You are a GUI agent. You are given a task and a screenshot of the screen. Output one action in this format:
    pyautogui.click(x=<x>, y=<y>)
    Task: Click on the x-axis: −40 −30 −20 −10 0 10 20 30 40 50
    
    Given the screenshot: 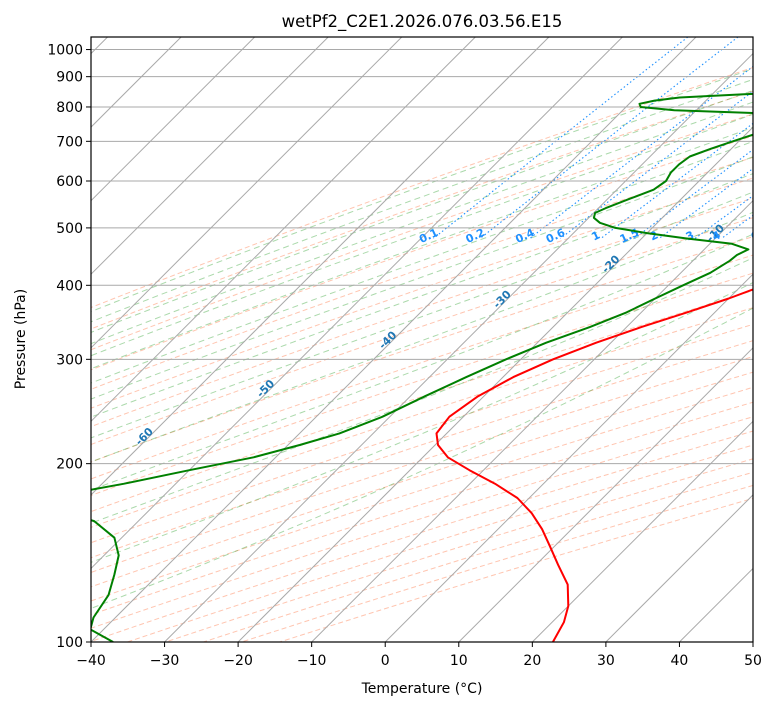 What is the action you would take?
    pyautogui.click(x=419, y=655)
    